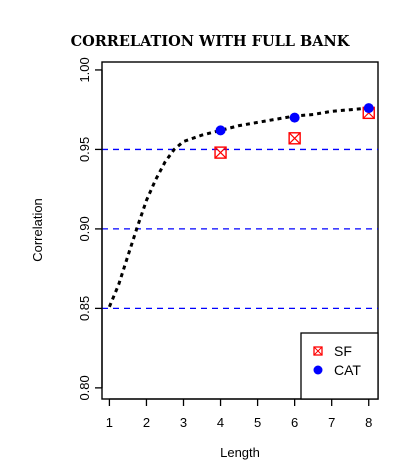 The image size is (393, 465). I want to click on x-axis: 1 2 3 4 5 6 7 8, so click(239, 414).